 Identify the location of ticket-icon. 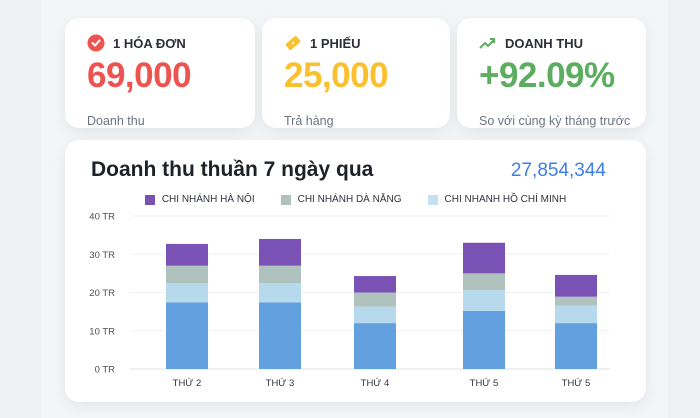
(293, 43).